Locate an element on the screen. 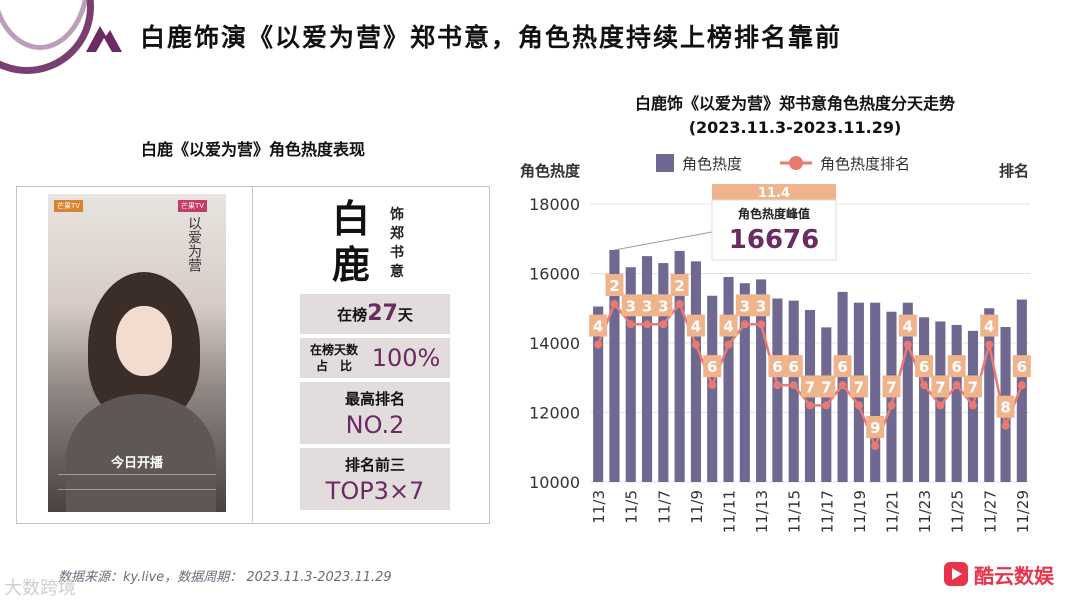 The width and height of the screenshot is (1080, 608). legend-line-marker is located at coordinates (796, 163).